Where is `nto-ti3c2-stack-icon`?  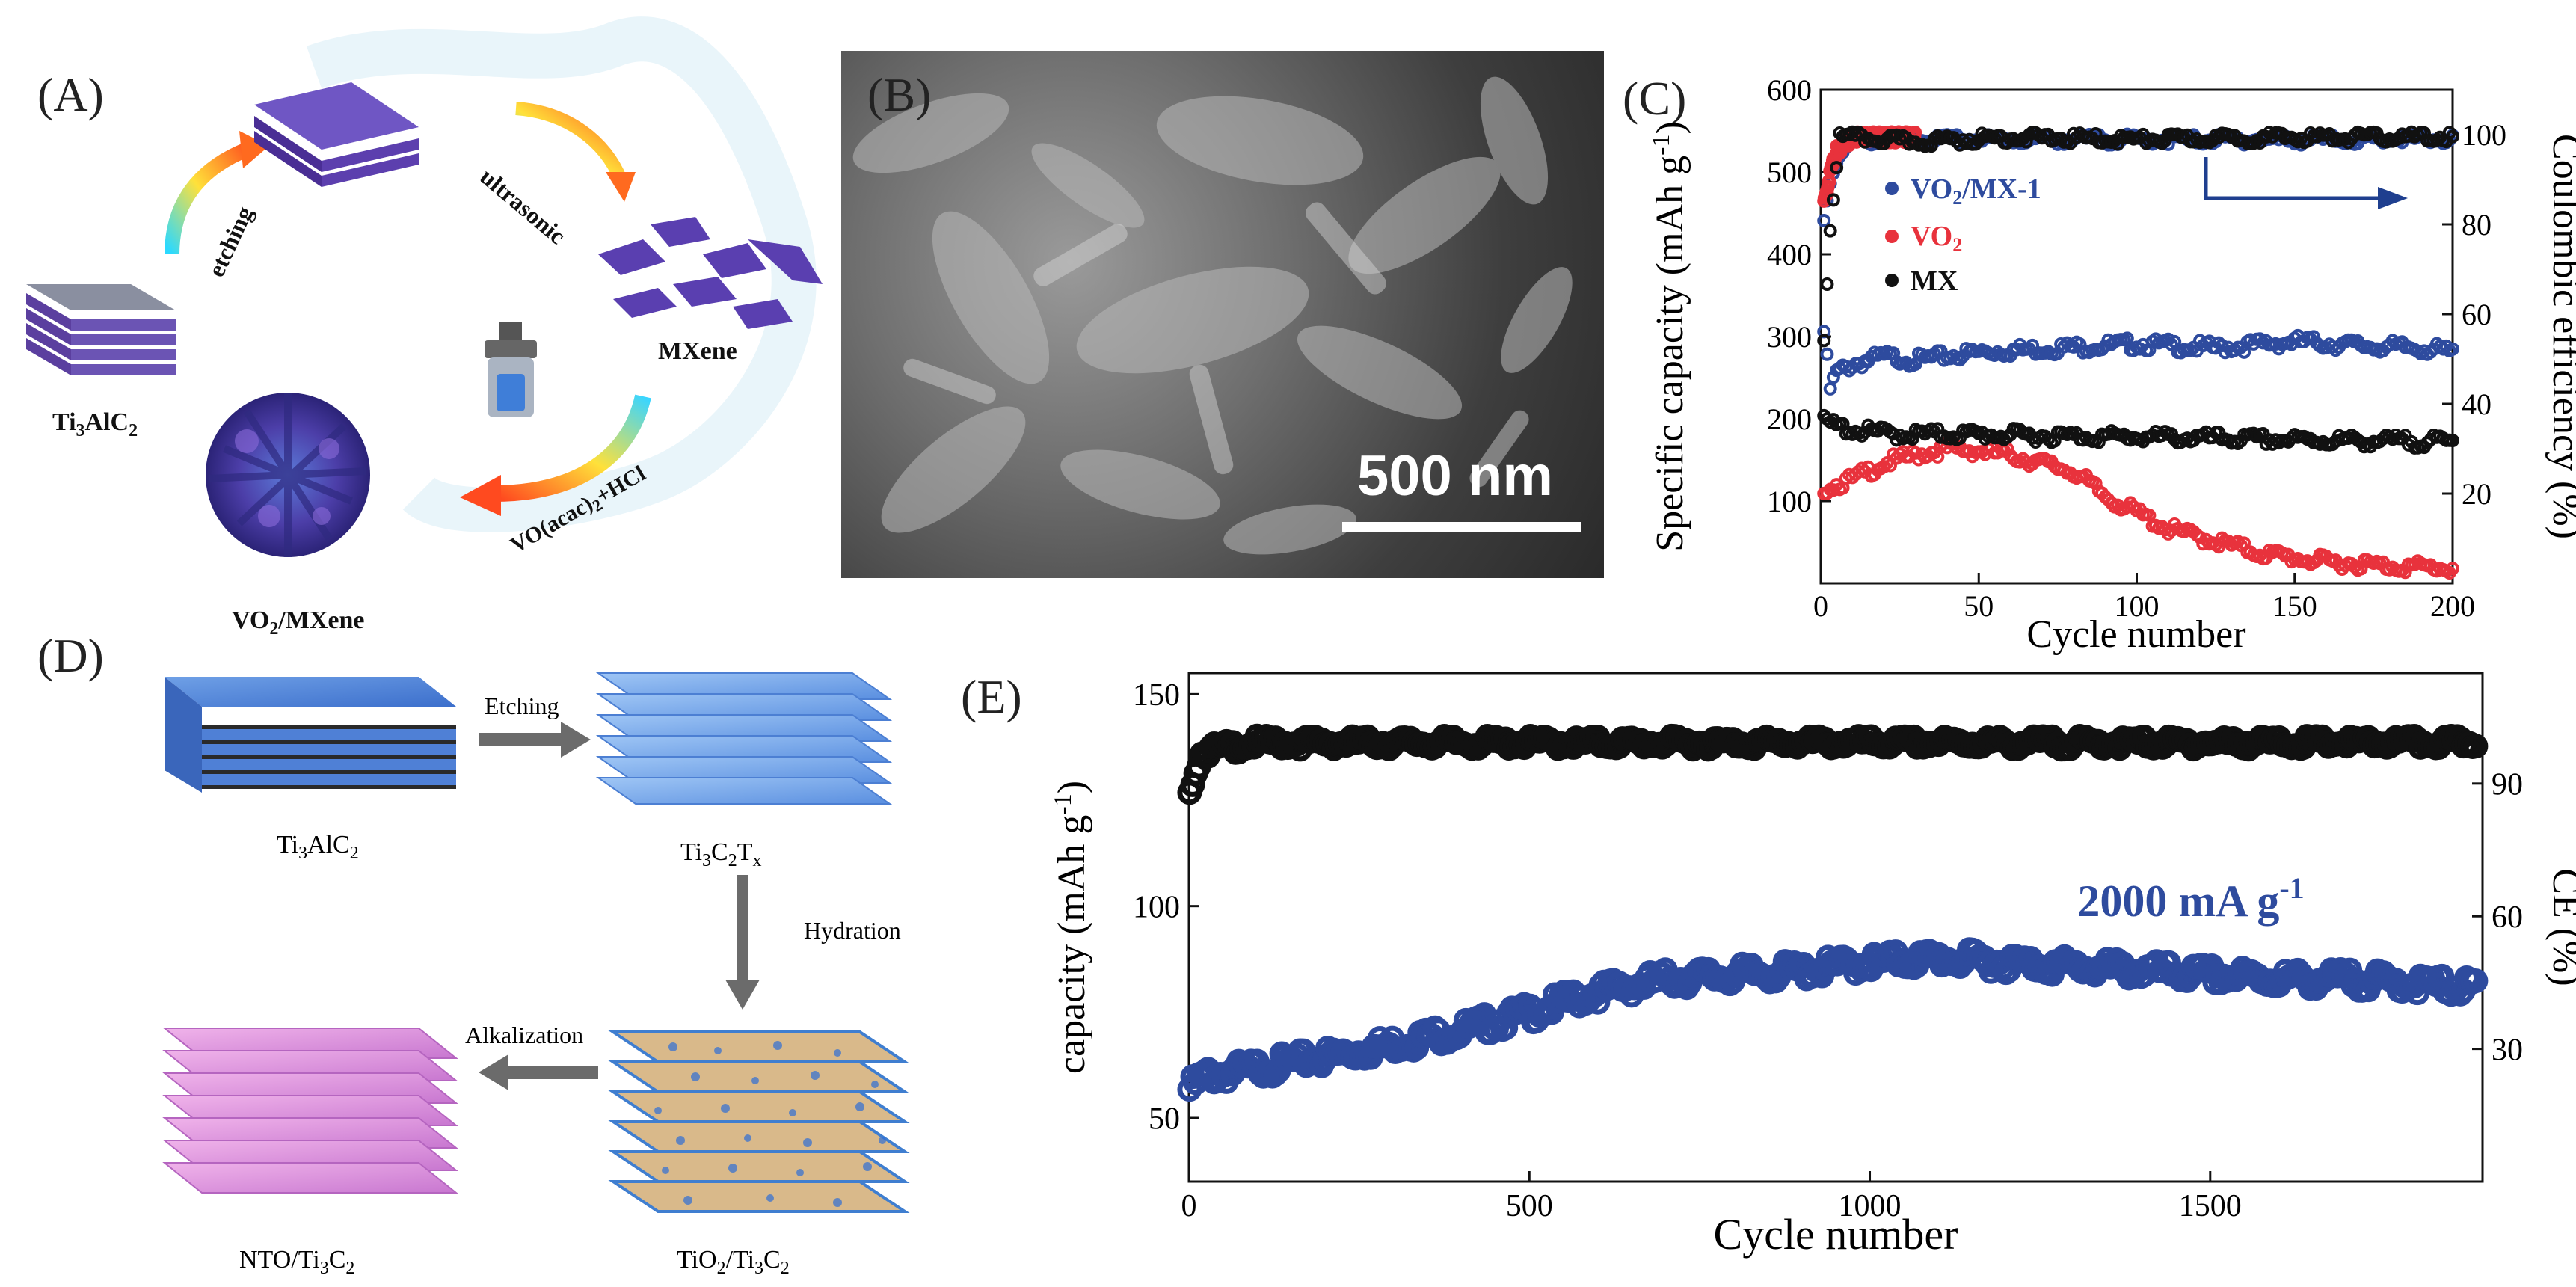 nto-ti3c2-stack-icon is located at coordinates (310, 1111).